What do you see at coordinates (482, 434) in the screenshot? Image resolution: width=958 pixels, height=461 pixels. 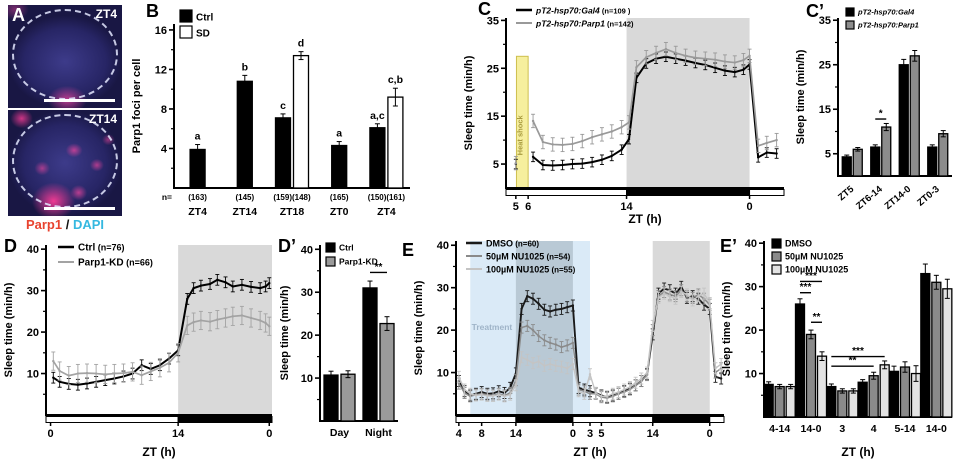 I see `svg-text: 8` at bounding box center [482, 434].